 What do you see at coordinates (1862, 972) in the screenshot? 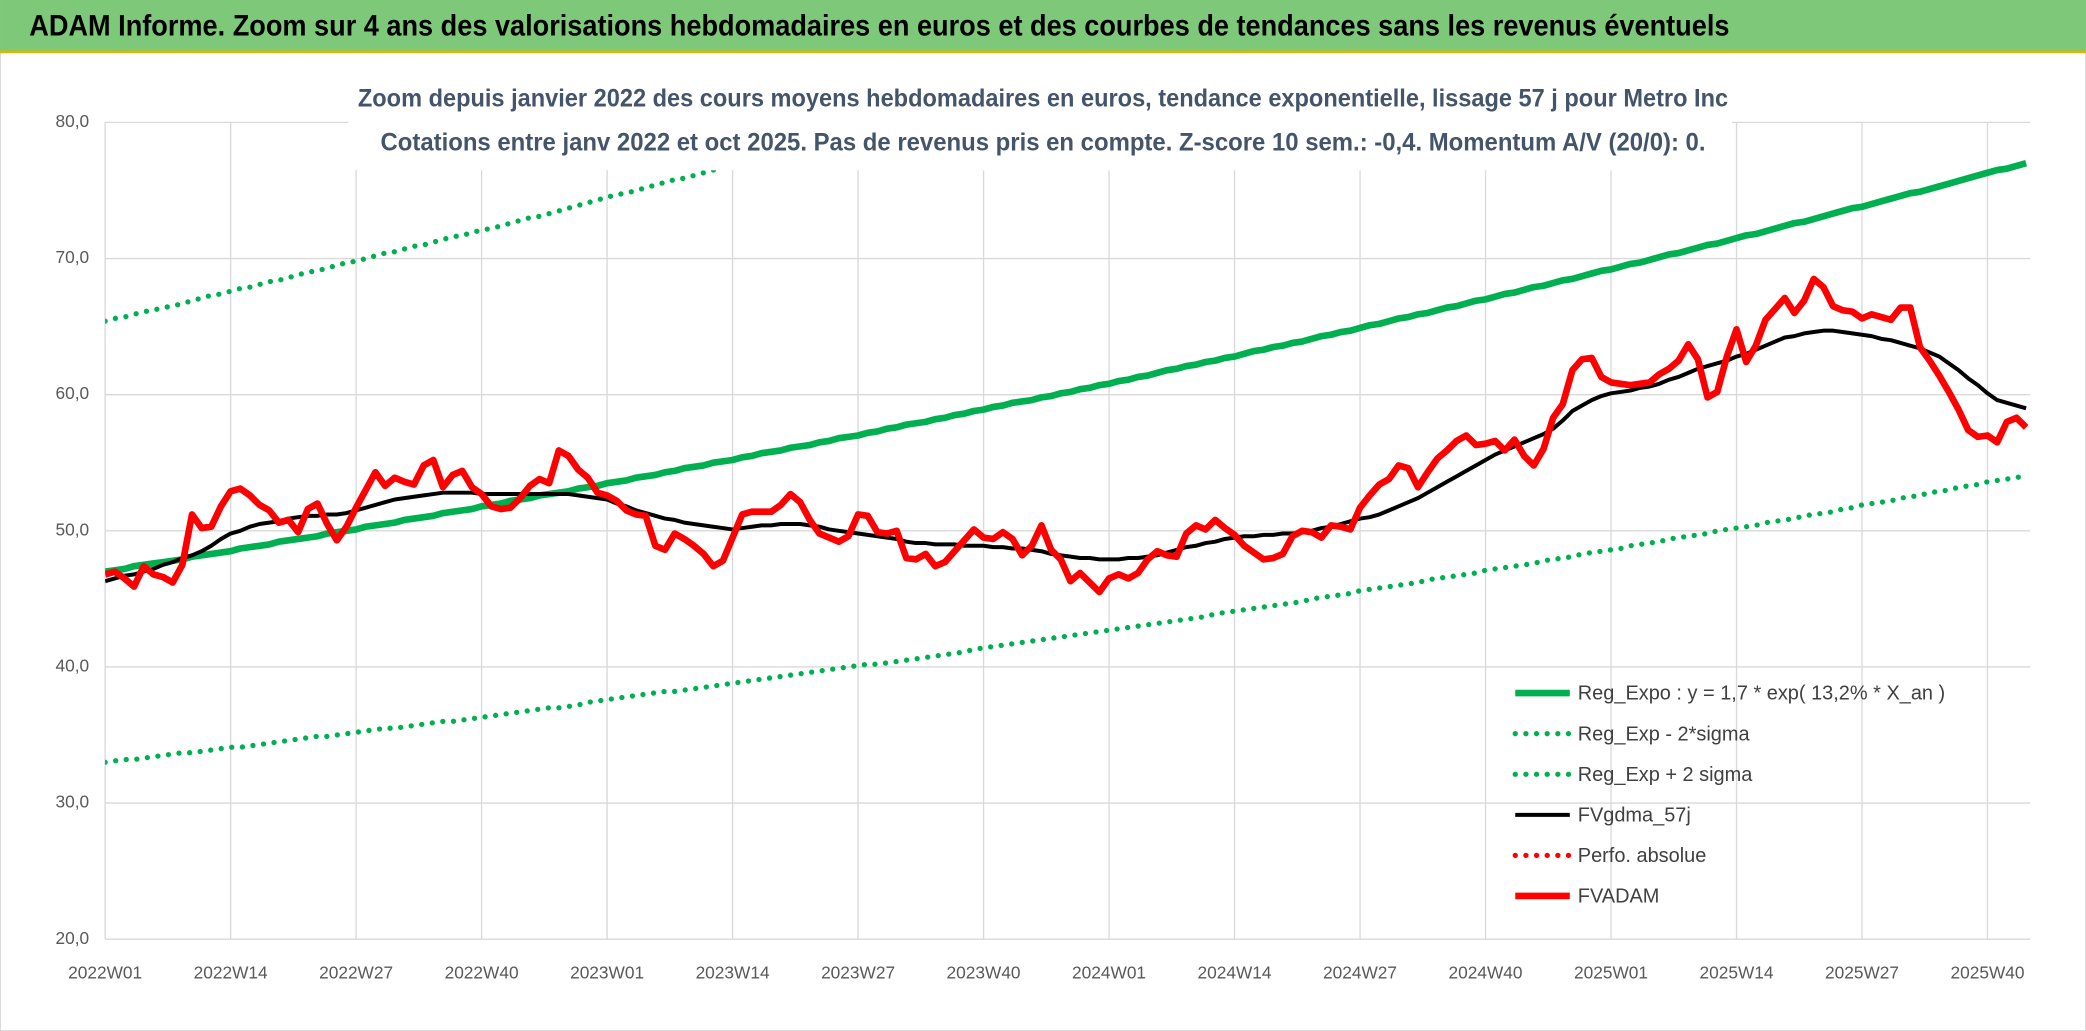
I see `x-tick-label: 2025W27` at bounding box center [1862, 972].